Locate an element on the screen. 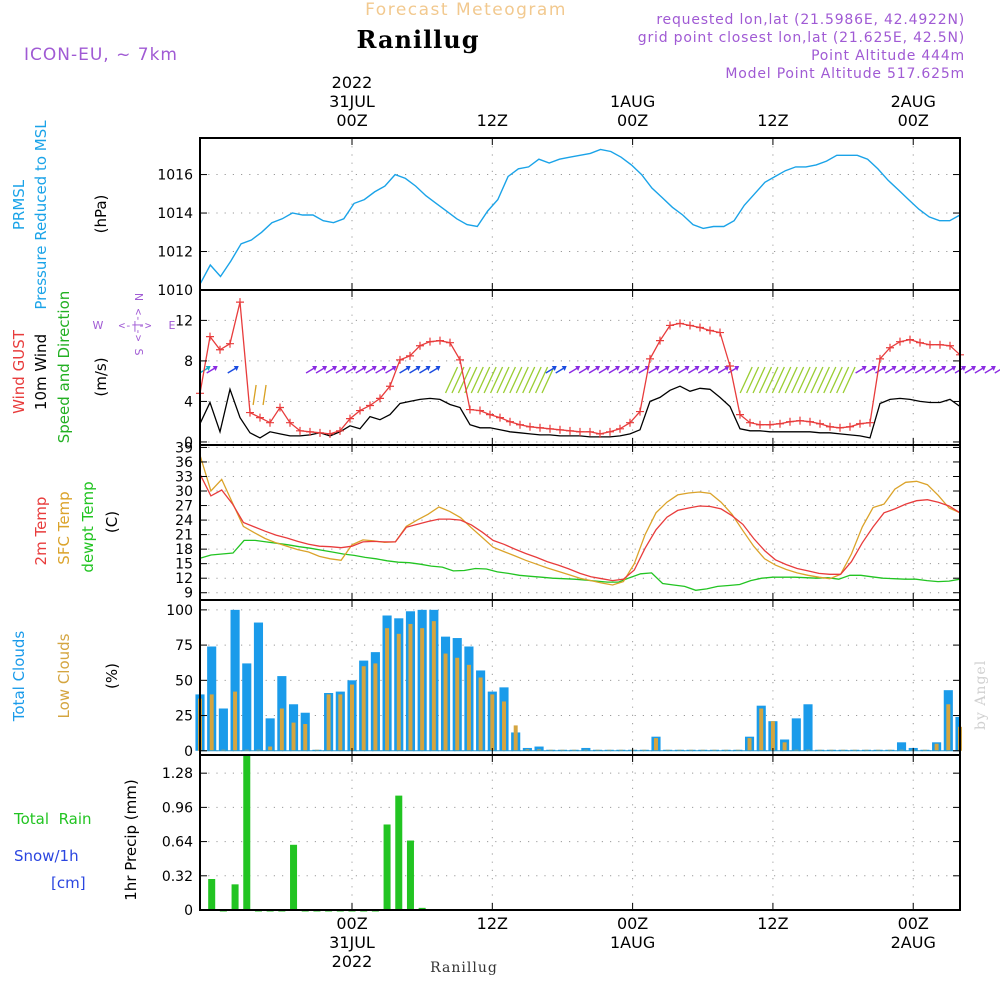  label-hpa: (hPa) is located at coordinates (101, 214).